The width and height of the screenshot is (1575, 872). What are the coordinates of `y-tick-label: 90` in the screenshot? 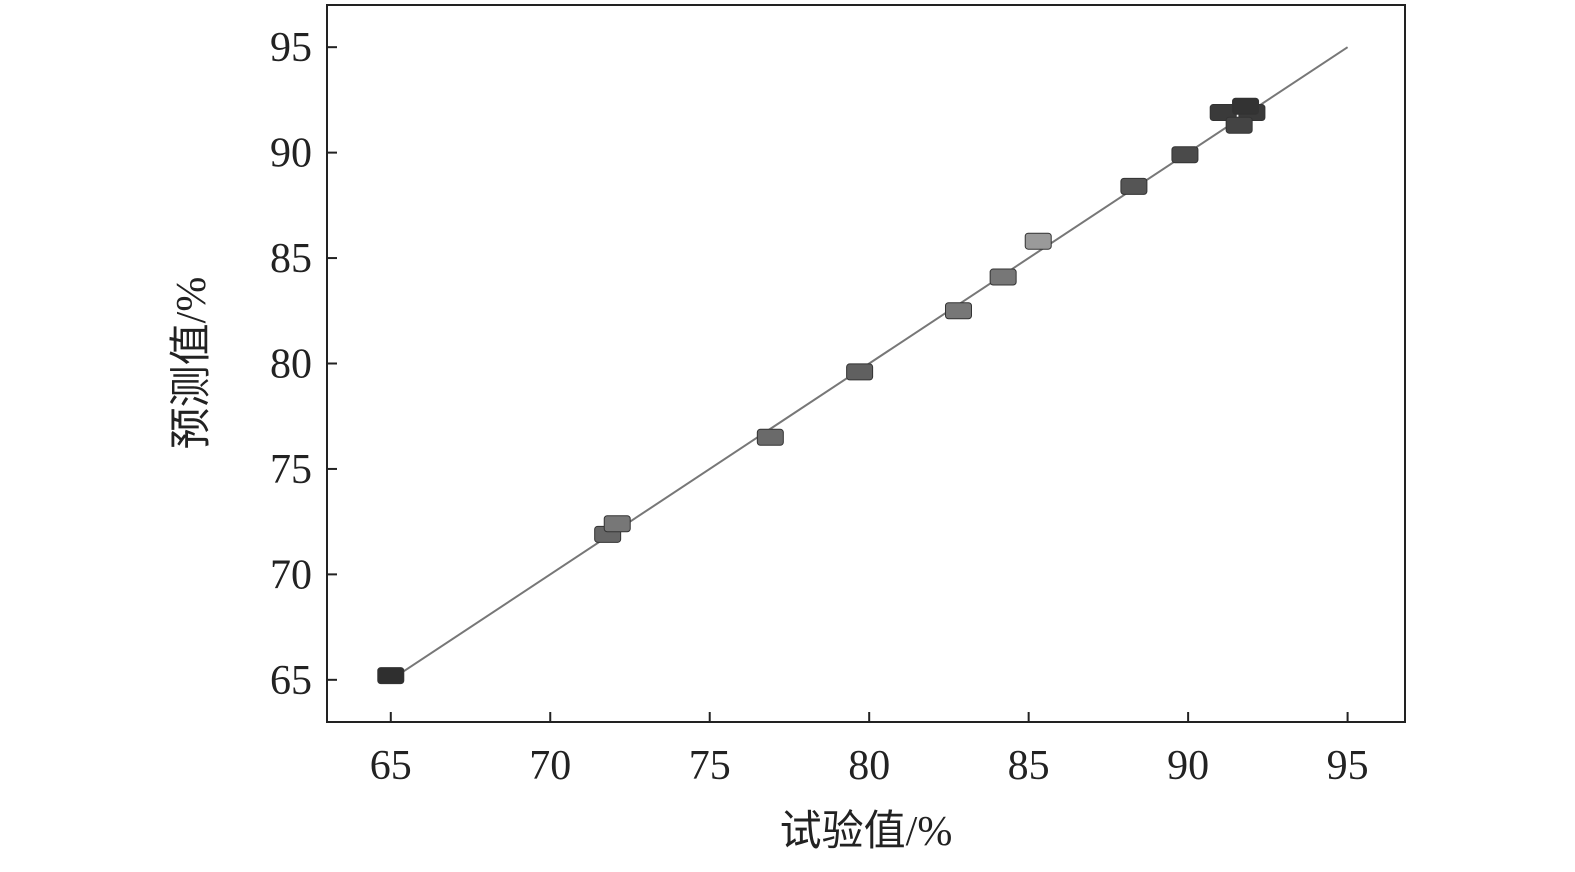 It's located at (291, 154).